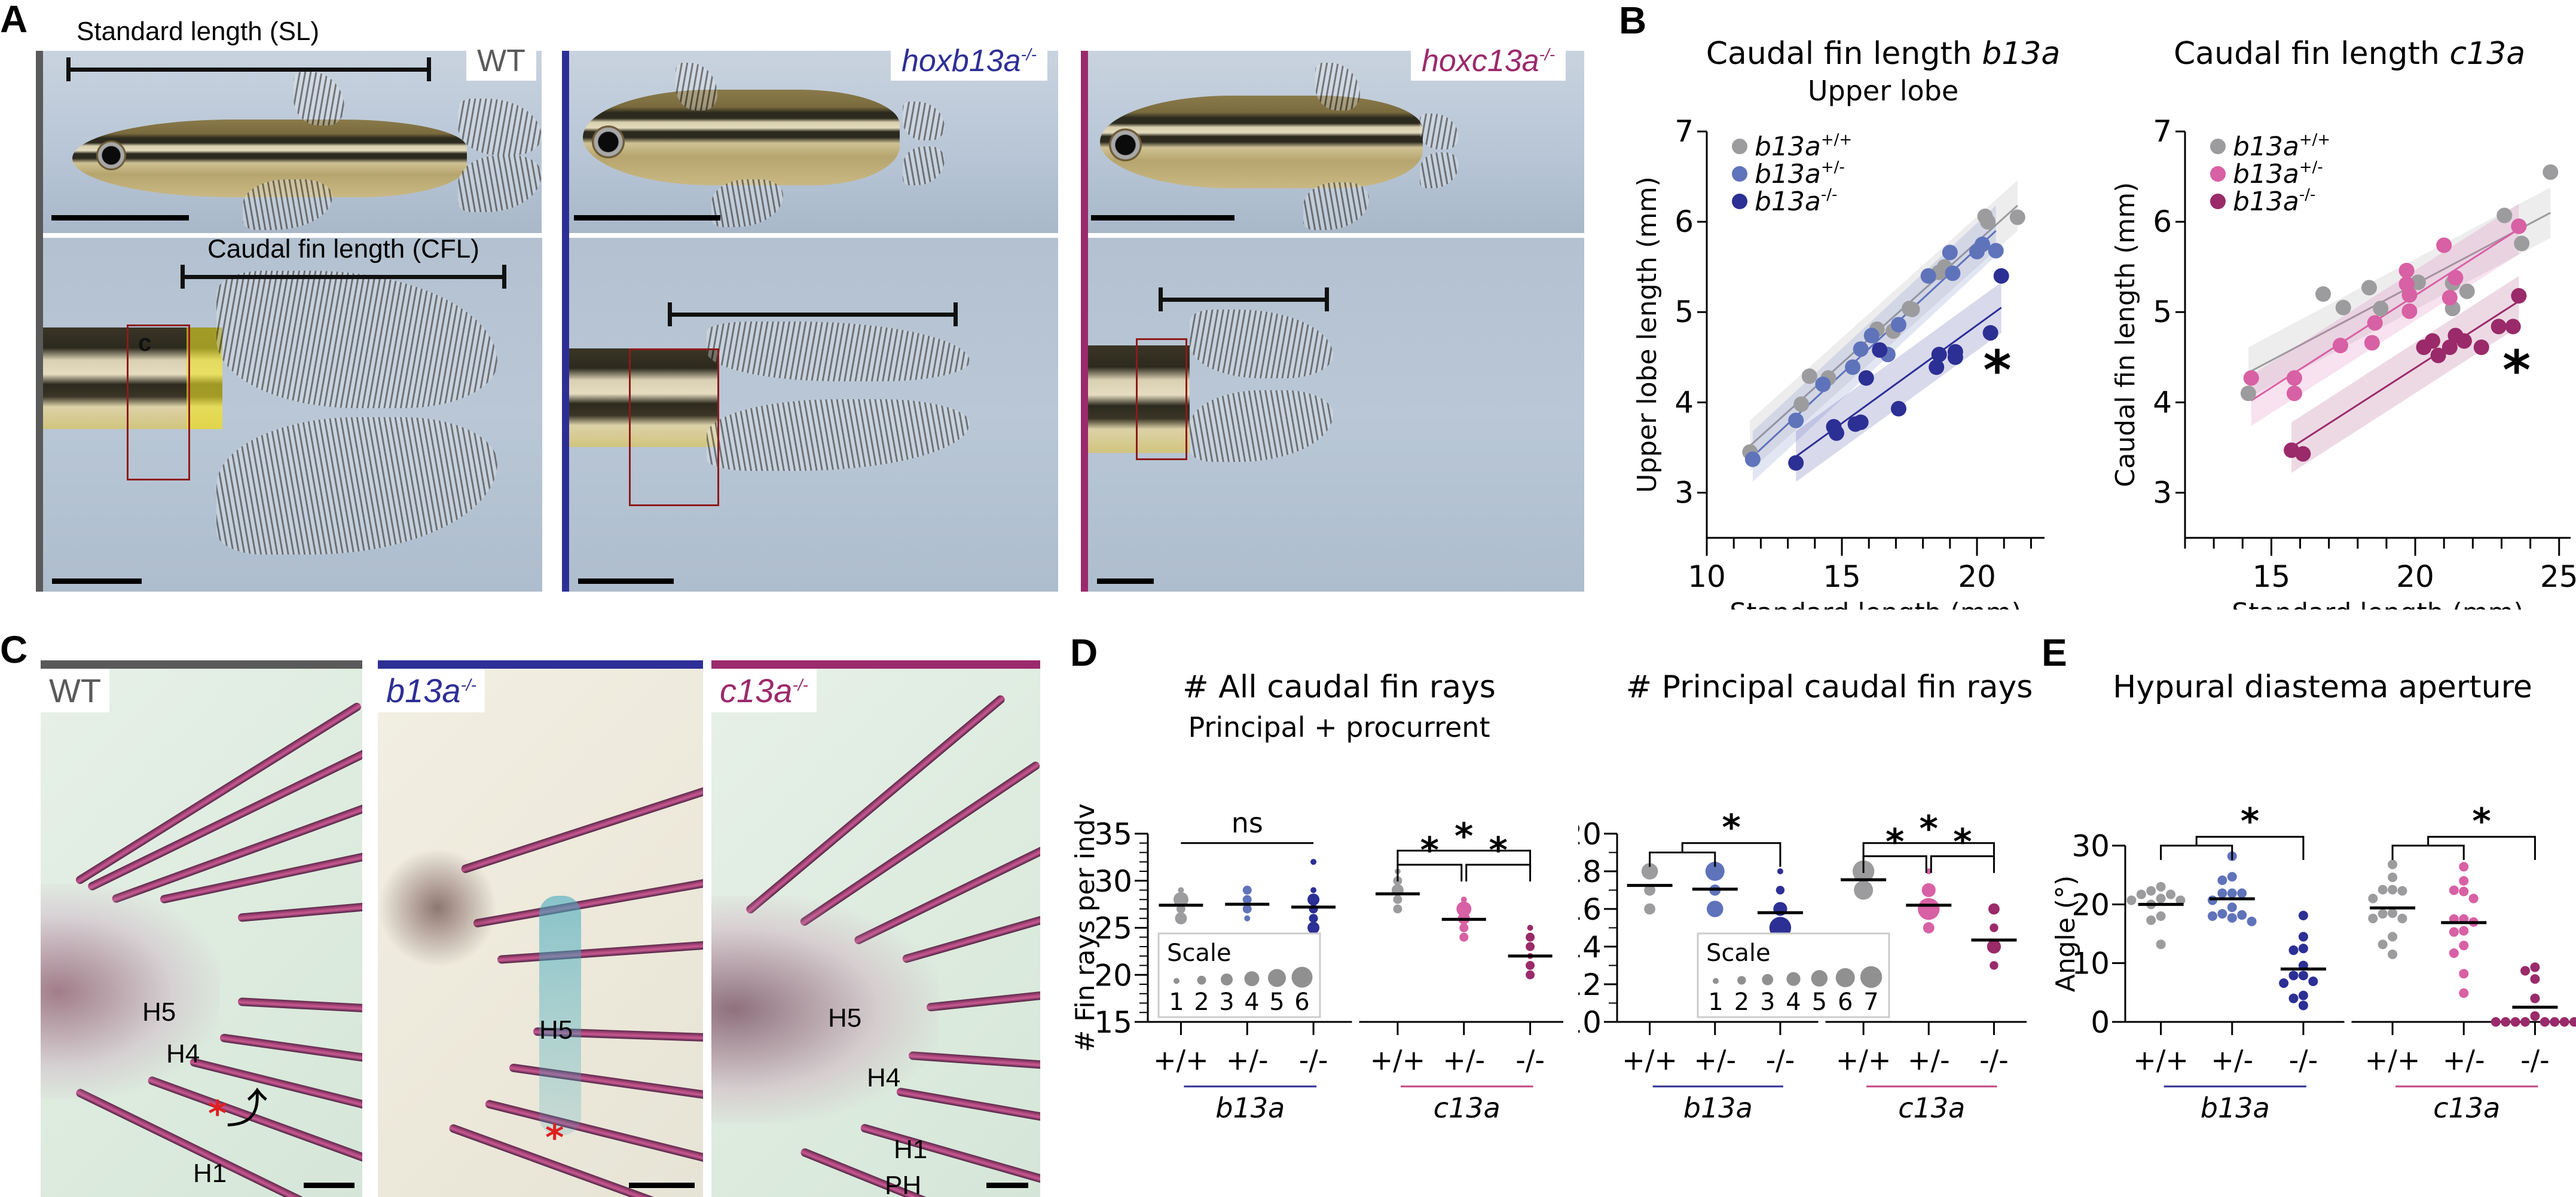  Describe the element at coordinates (2250, 821) in the screenshot. I see `significance-label-0: *` at that location.